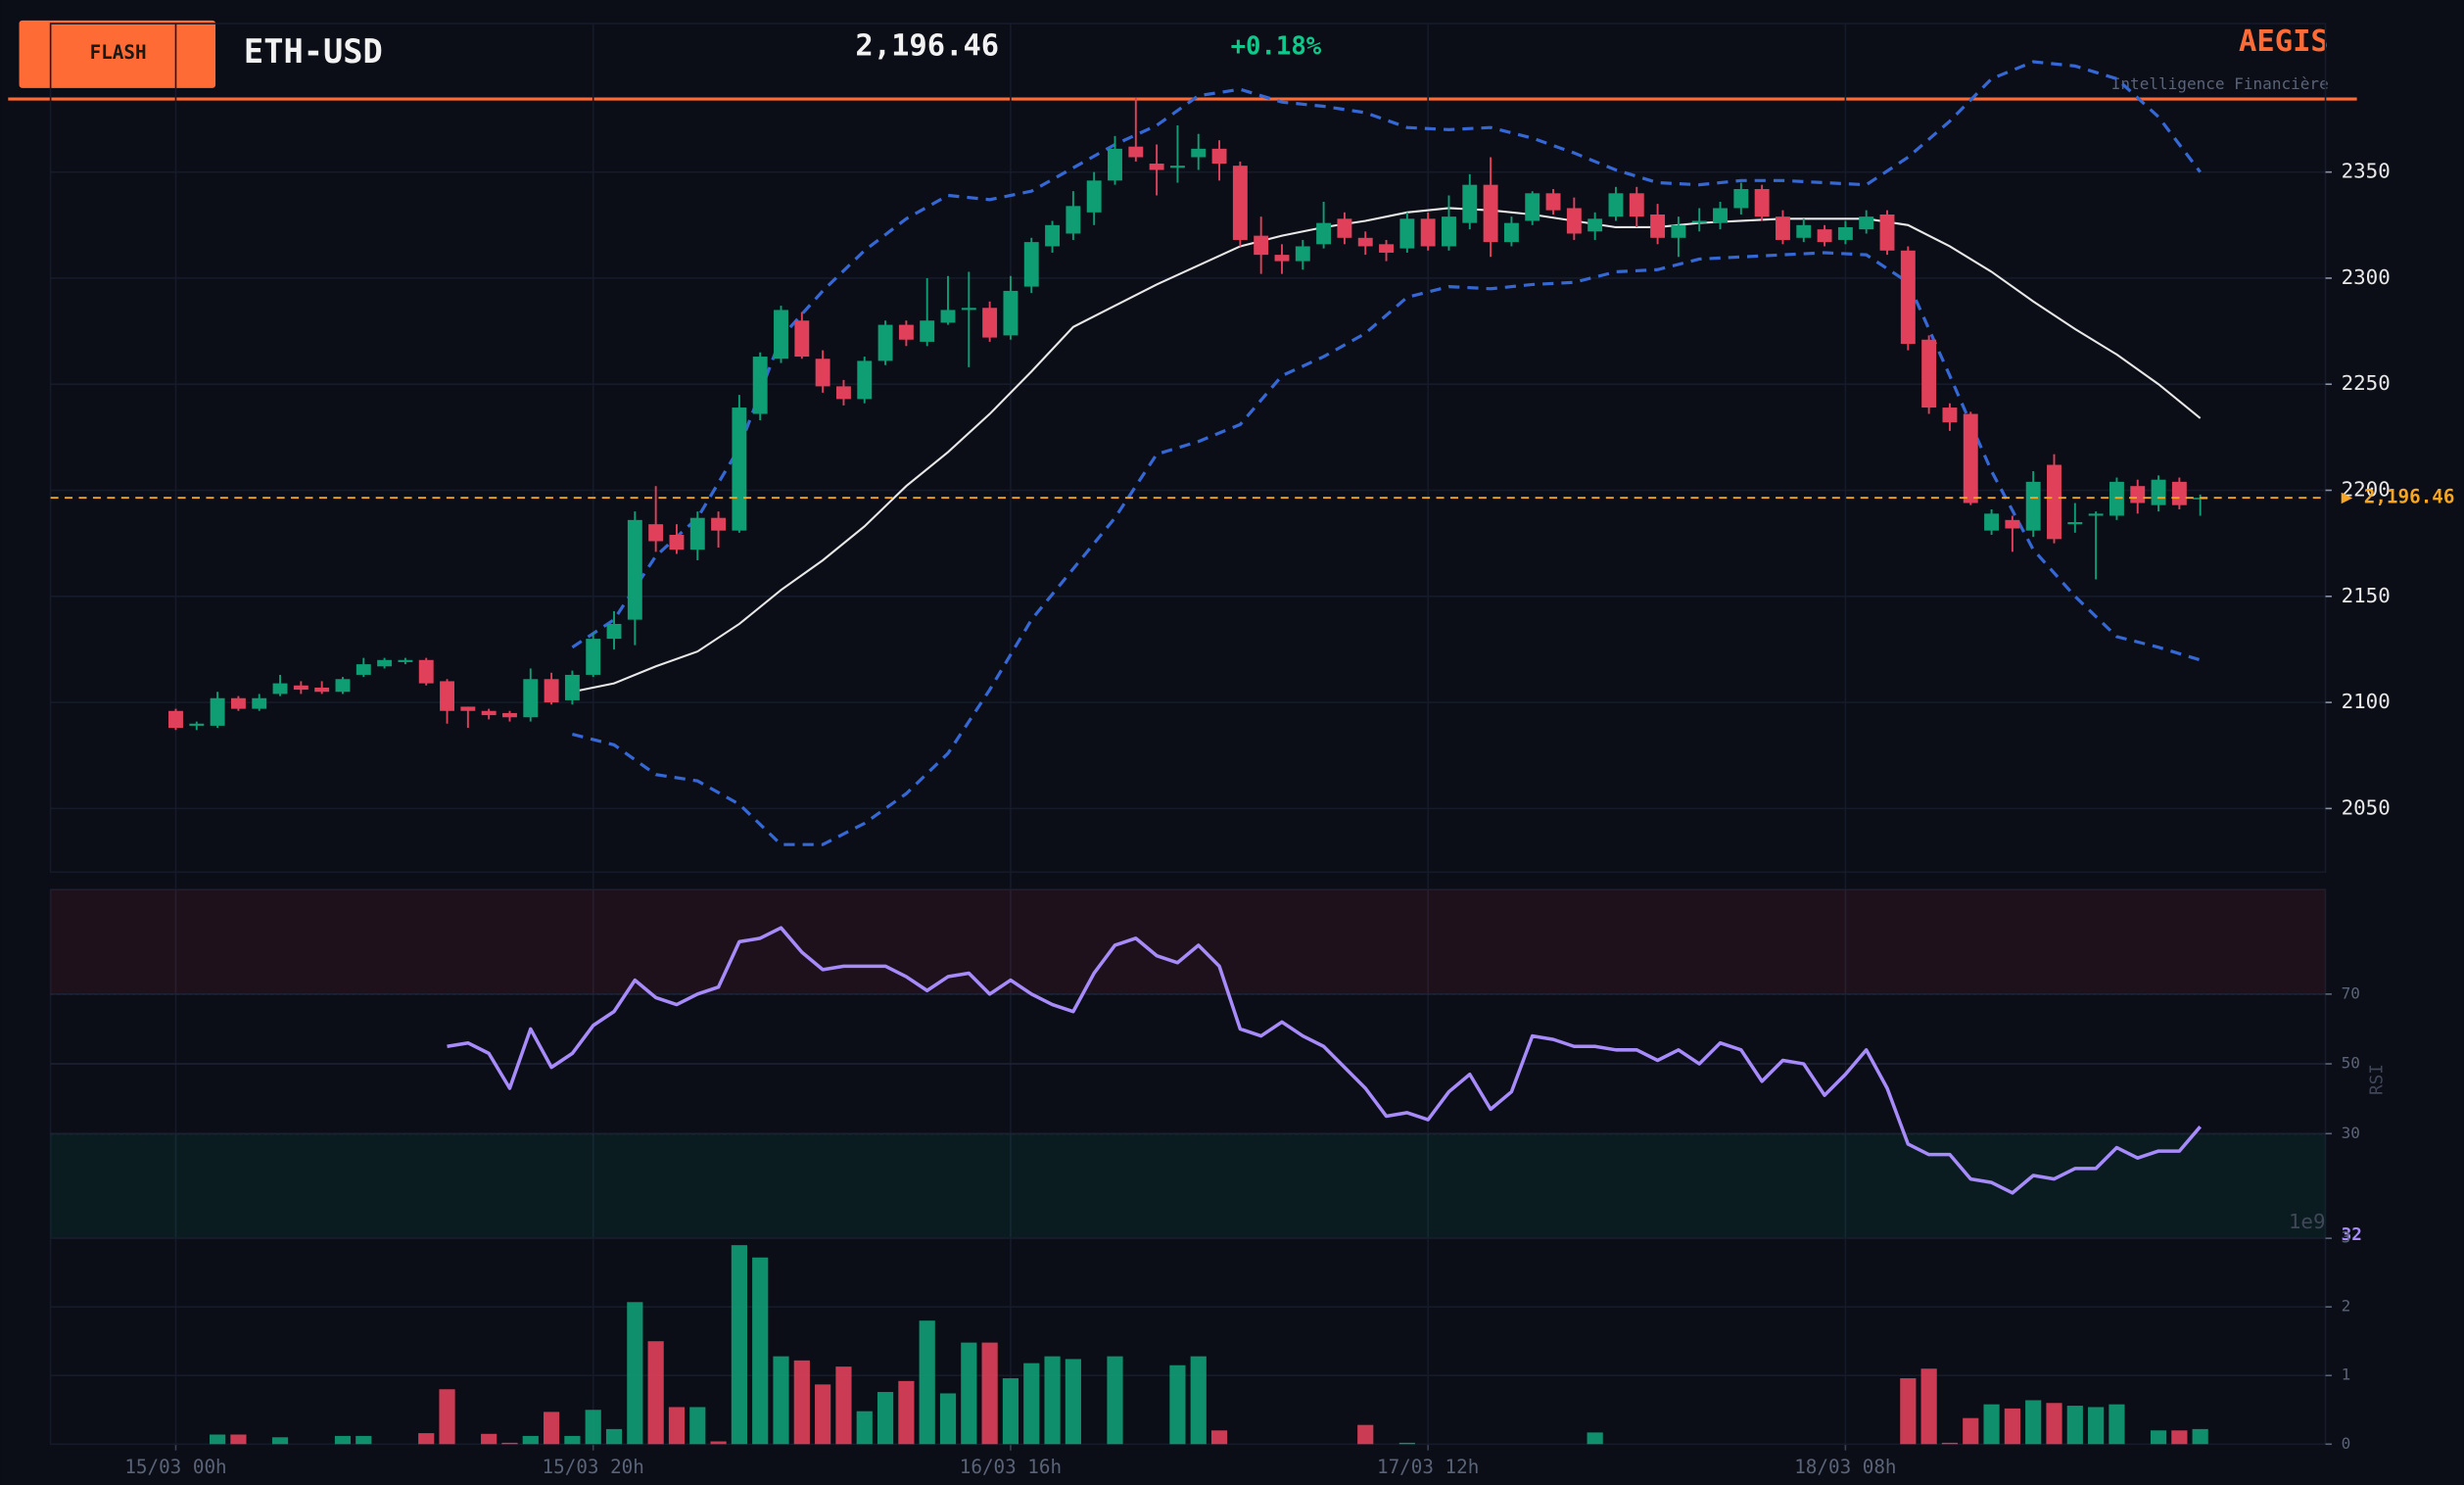 This screenshot has width=2464, height=1485. What do you see at coordinates (2346, 1443) in the screenshot?
I see `y-tick-label: 0` at bounding box center [2346, 1443].